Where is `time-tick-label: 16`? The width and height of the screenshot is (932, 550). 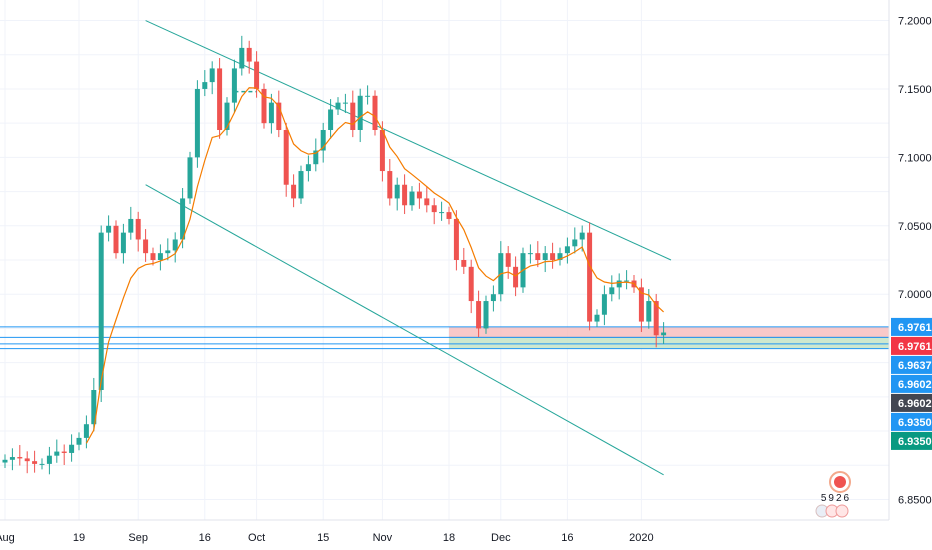 time-tick-label: 16 is located at coordinates (205, 538).